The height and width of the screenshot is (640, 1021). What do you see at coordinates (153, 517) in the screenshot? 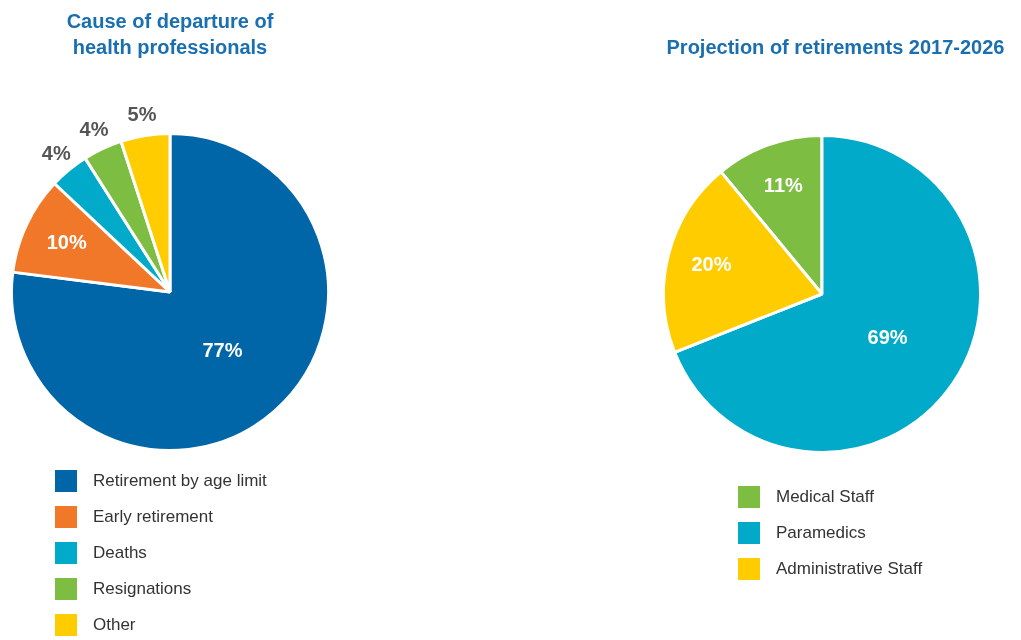
I see `legend-label: Early retirement` at bounding box center [153, 517].